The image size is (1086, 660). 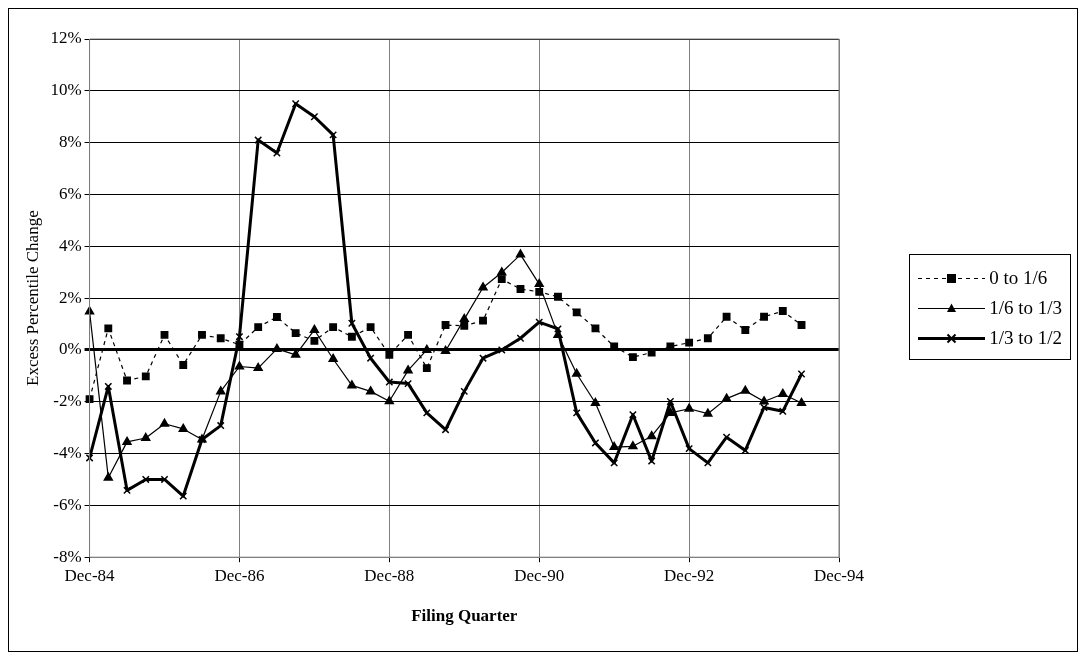 What do you see at coordinates (839, 575) in the screenshot?
I see `x-tick-label: Dec-94` at bounding box center [839, 575].